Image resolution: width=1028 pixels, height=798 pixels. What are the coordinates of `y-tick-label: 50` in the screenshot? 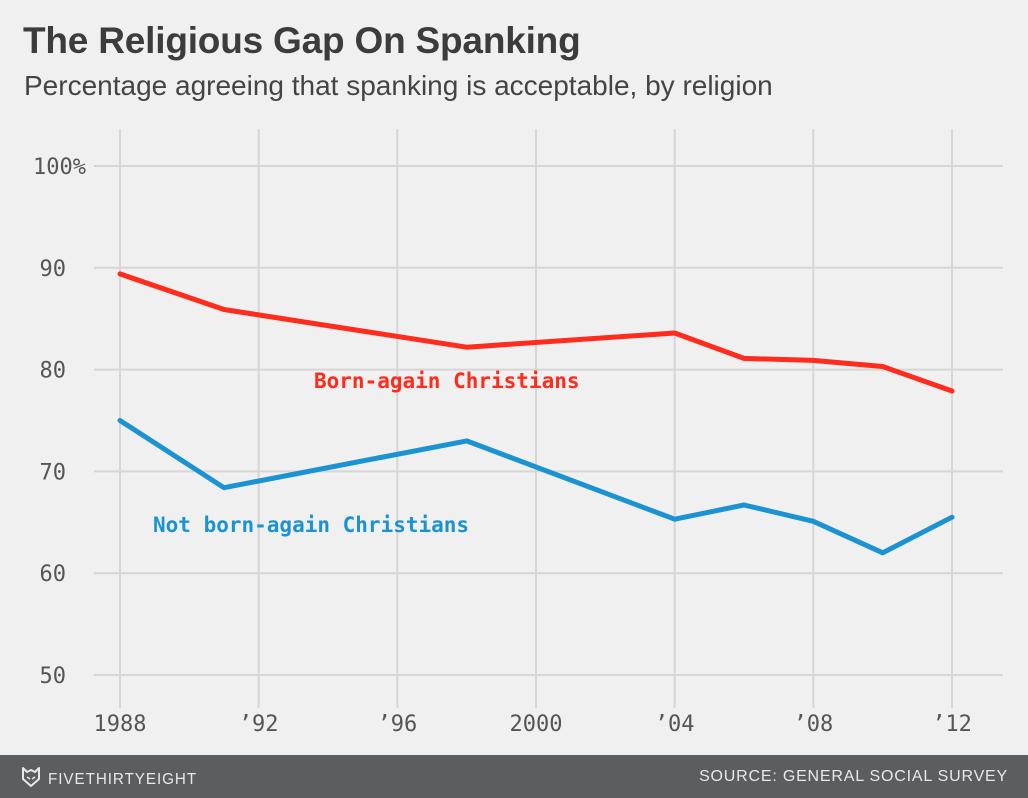 It's located at (53, 676).